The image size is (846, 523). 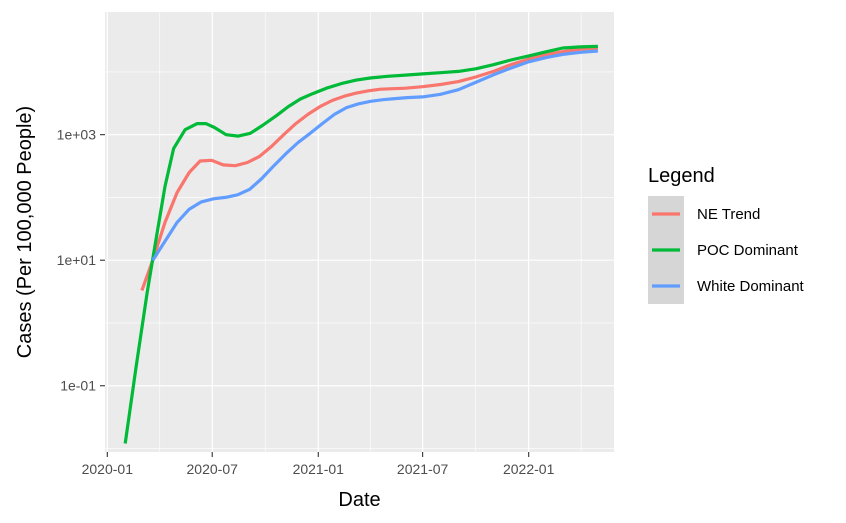 What do you see at coordinates (751, 286) in the screenshot?
I see `legend-label: White Dominant` at bounding box center [751, 286].